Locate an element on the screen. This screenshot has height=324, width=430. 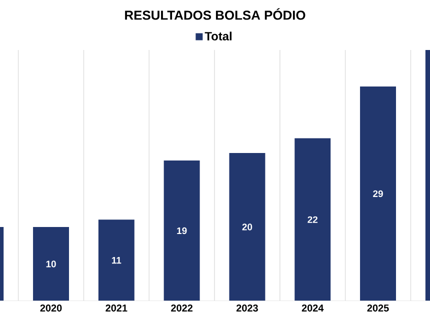
data-label: 19 is located at coordinates (182, 230).